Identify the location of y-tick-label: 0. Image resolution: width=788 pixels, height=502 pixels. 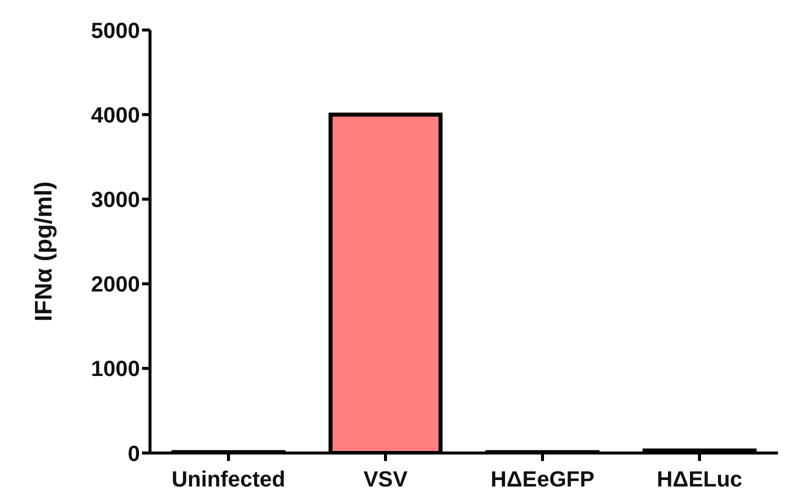
(134, 453).